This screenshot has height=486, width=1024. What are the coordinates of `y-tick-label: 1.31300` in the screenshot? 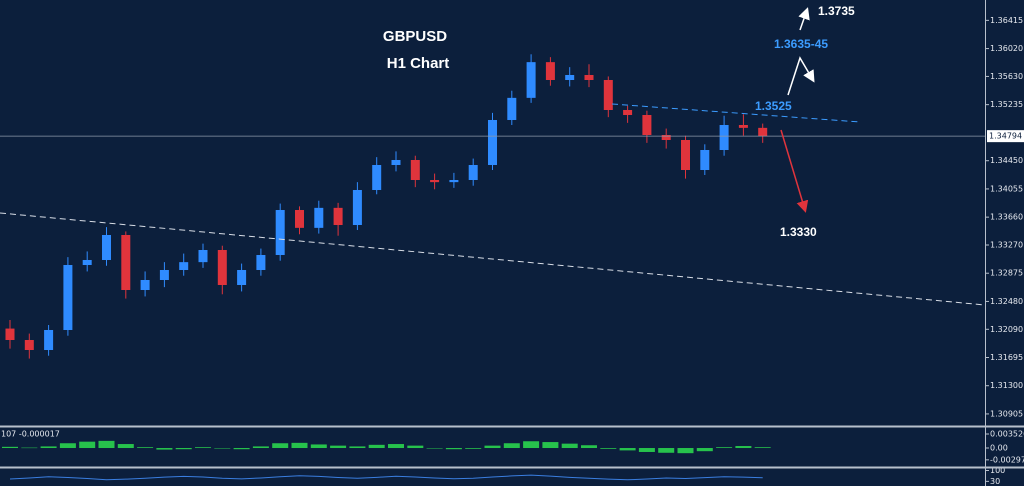 It's located at (1006, 385).